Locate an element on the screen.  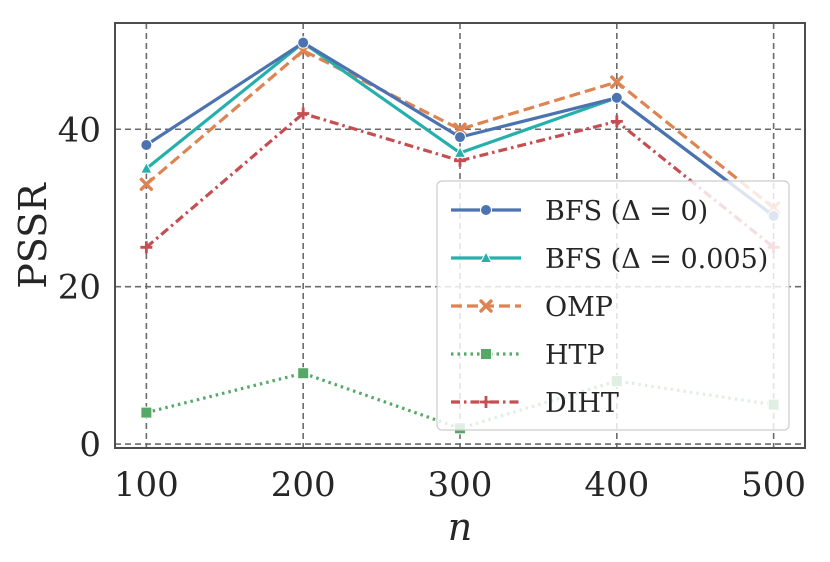
legend-item: HTP is located at coordinates (528, 355).